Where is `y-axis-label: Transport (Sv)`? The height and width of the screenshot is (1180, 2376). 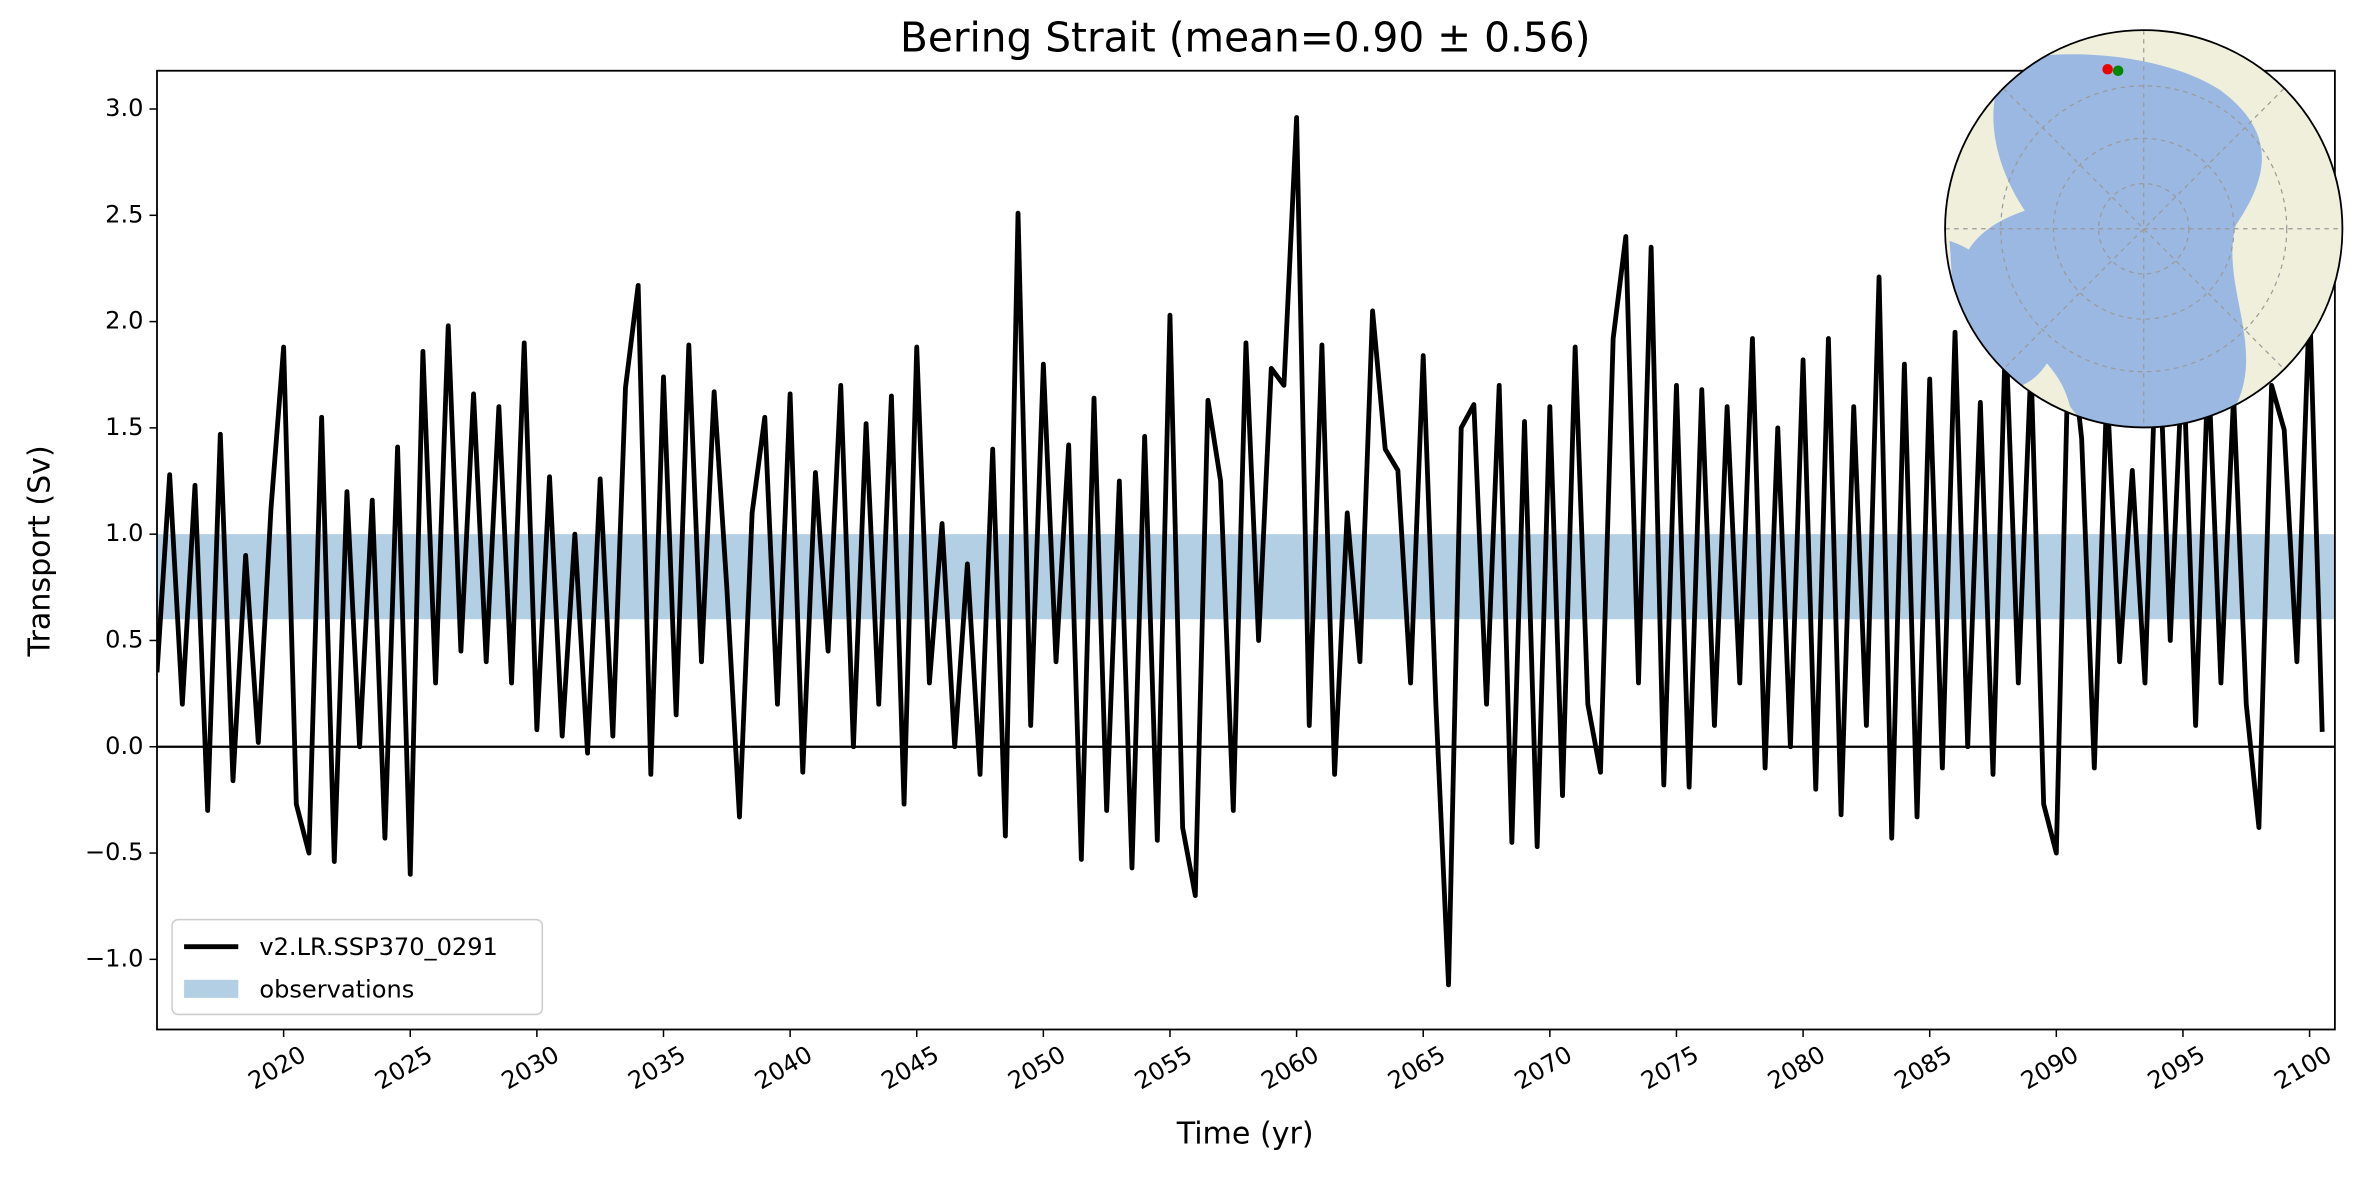
y-axis-label: Transport (Sv) is located at coordinates (40, 551).